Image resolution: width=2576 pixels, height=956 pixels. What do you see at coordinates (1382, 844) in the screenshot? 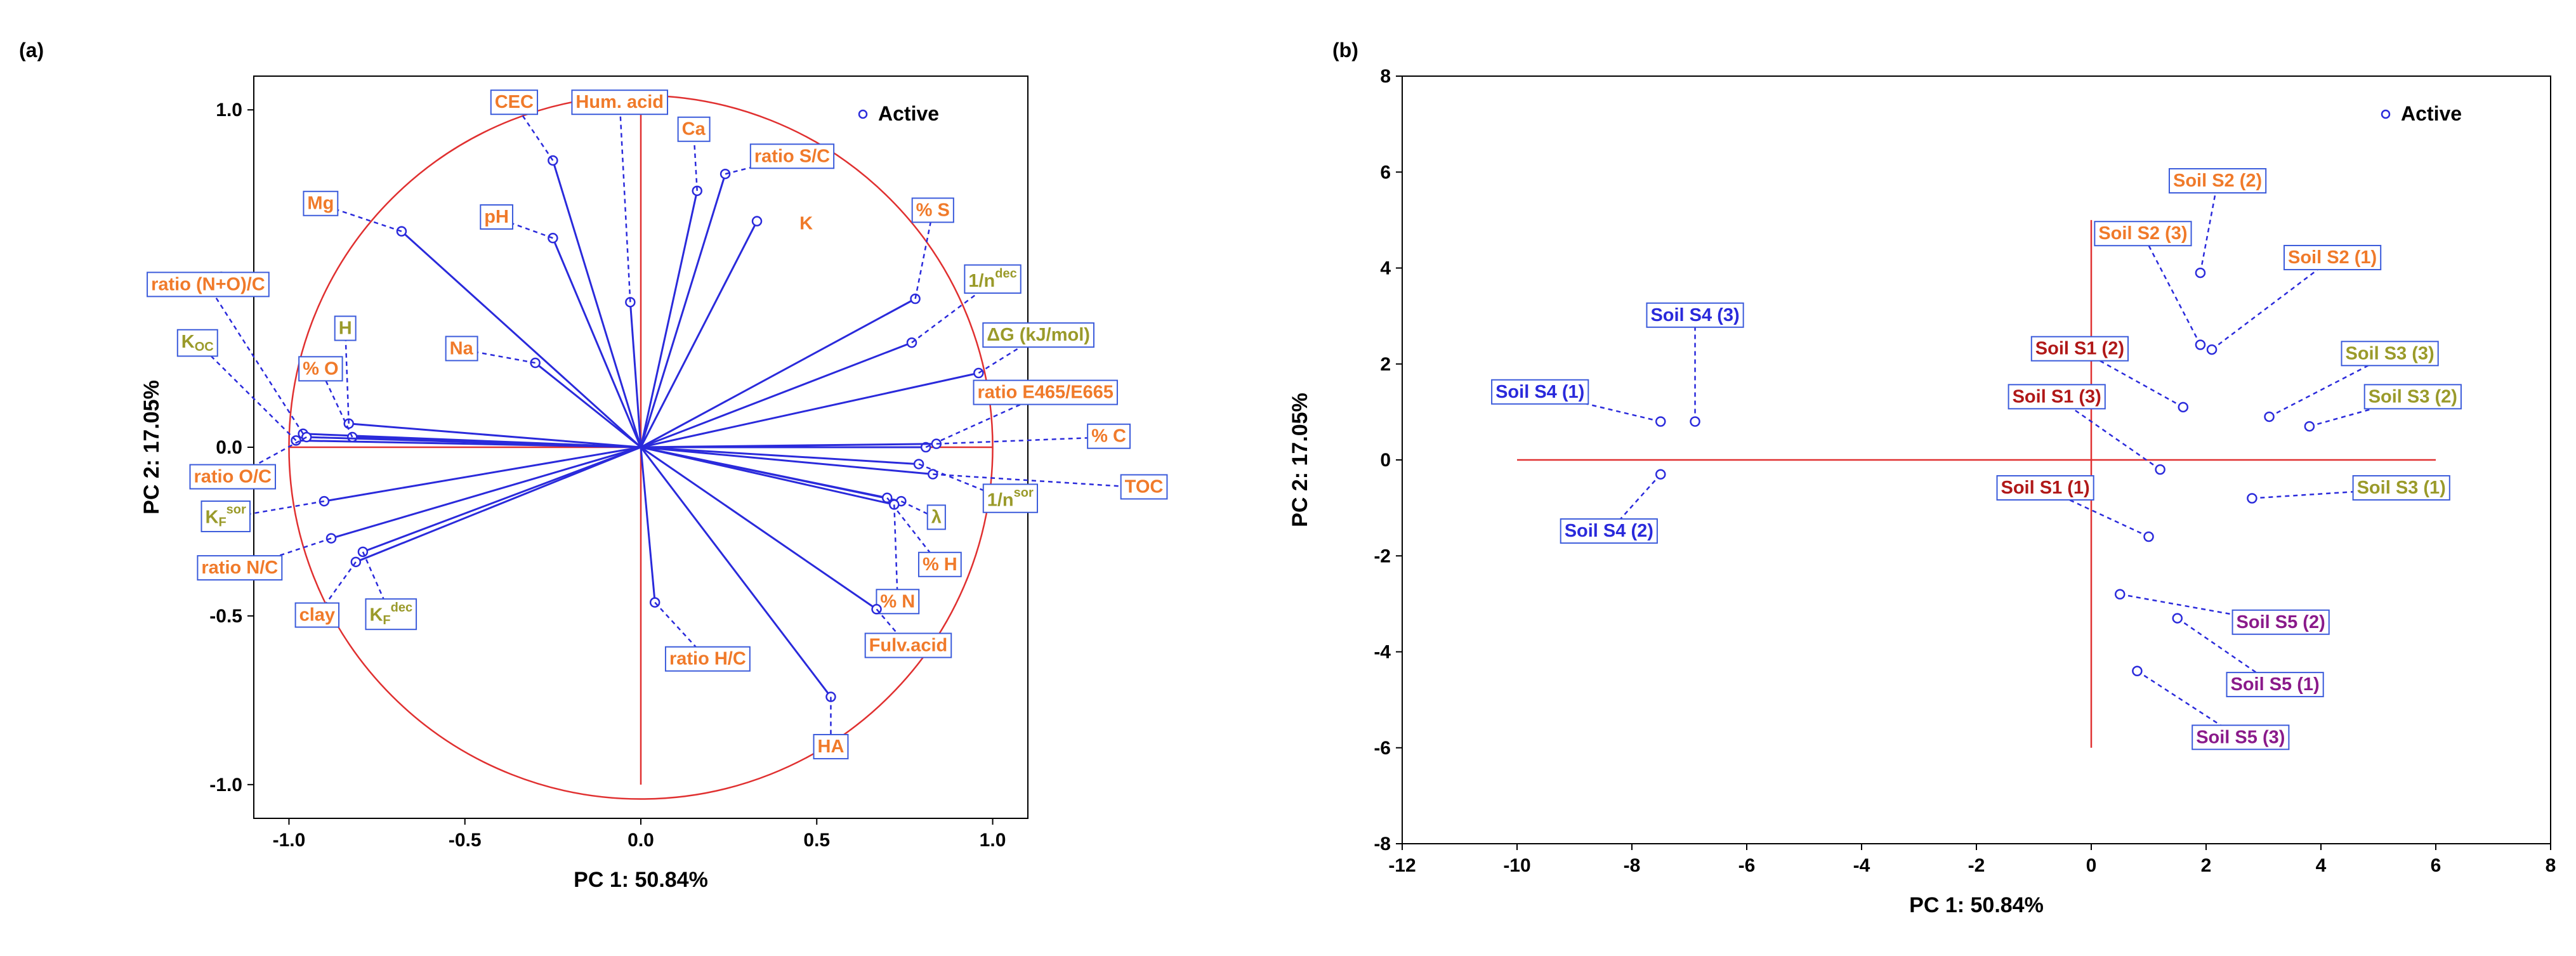
I see `y-tick-label: -8` at bounding box center [1382, 844].